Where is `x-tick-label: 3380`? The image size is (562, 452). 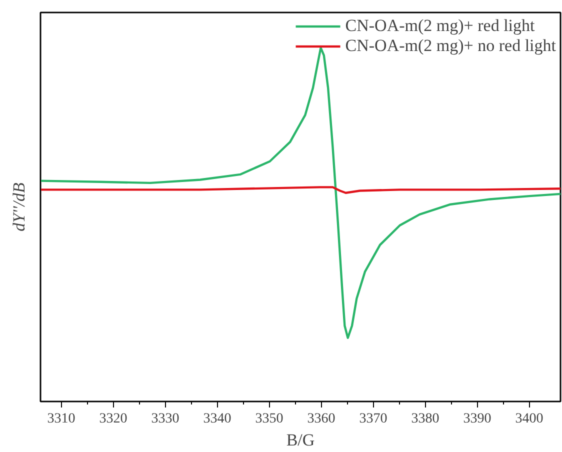 x-tick-label: 3380 is located at coordinates (425, 419).